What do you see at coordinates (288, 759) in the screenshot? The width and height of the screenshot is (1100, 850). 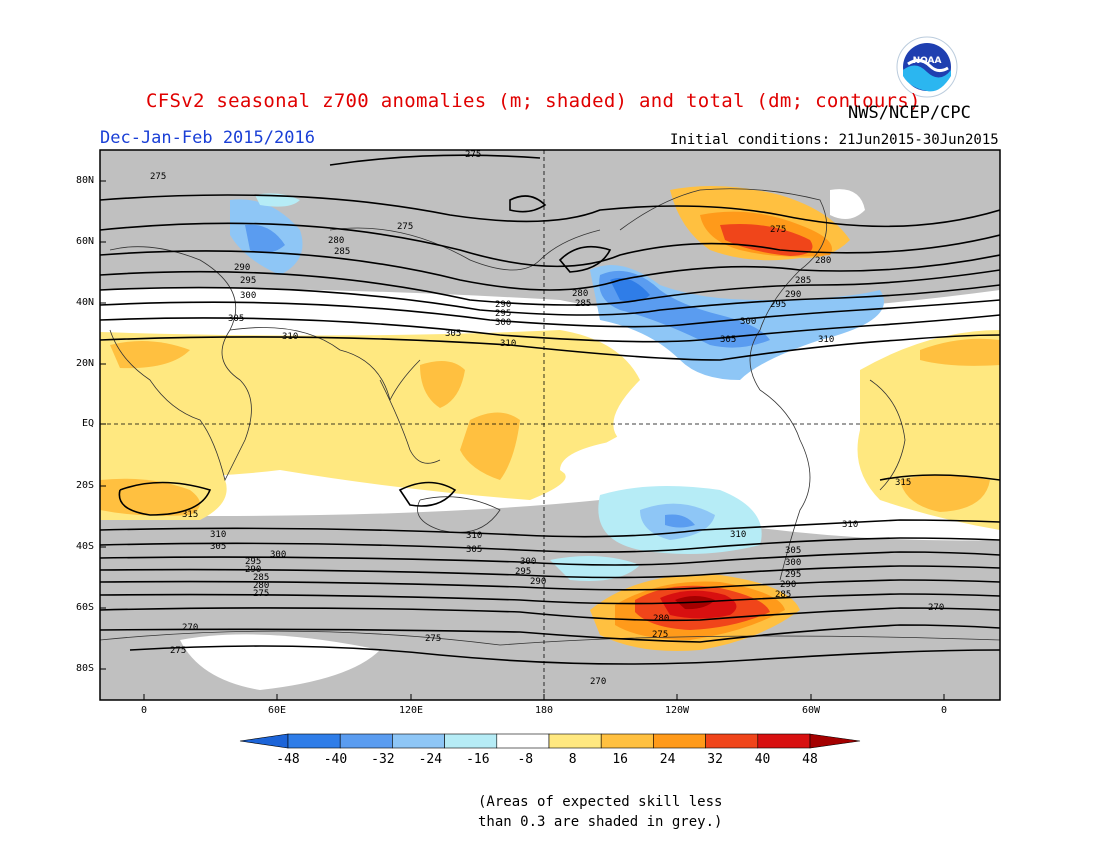 I see `colorbar-tick-label: -48` at bounding box center [288, 759].